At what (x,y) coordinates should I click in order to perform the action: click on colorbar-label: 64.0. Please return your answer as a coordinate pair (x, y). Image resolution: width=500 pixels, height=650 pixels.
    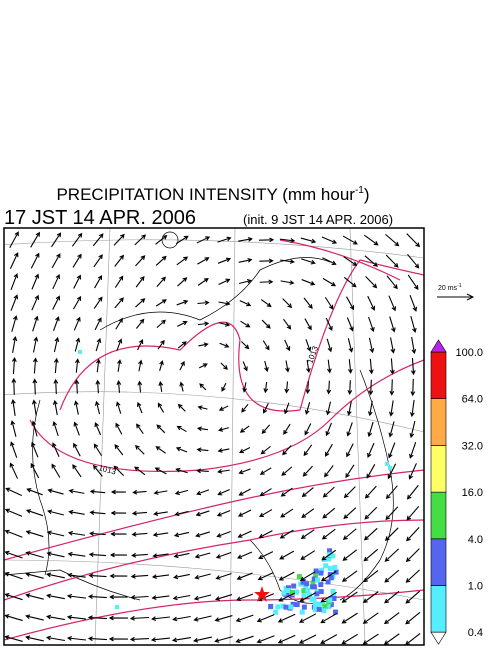
    Looking at the image, I should click on (472, 400).